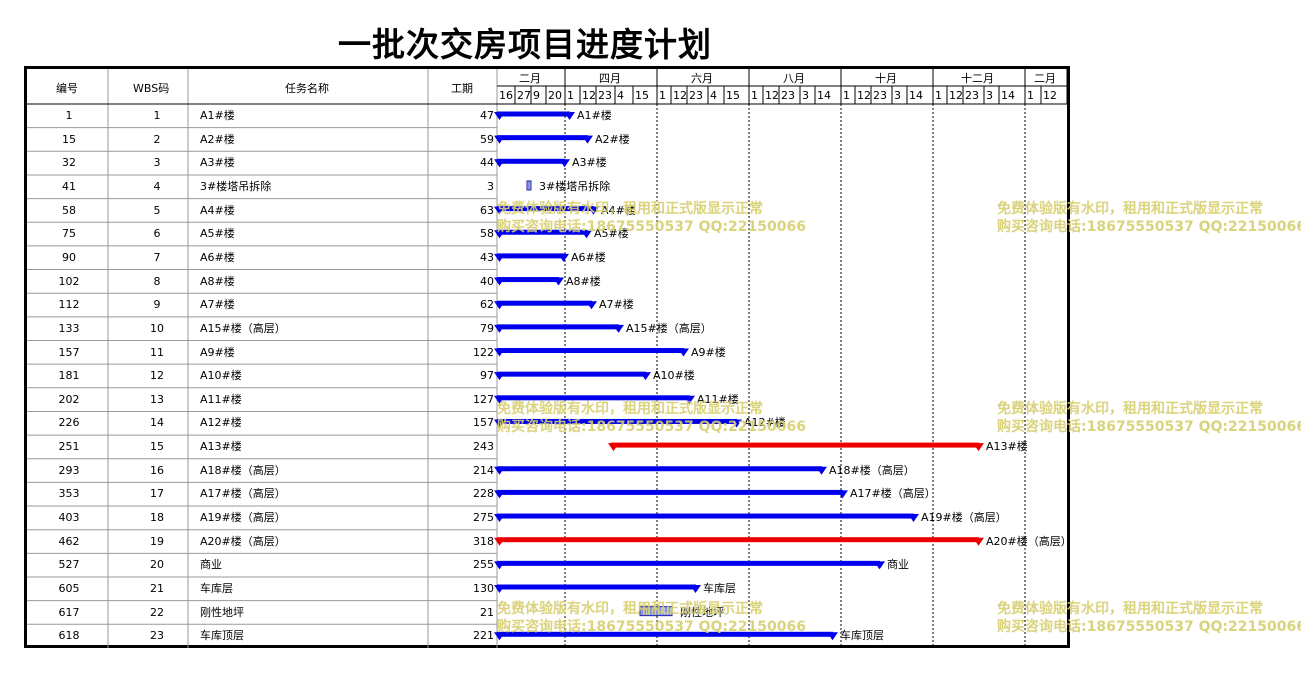 This screenshot has height=673, width=1301. I want to click on task-wbs: 1, so click(157, 115).